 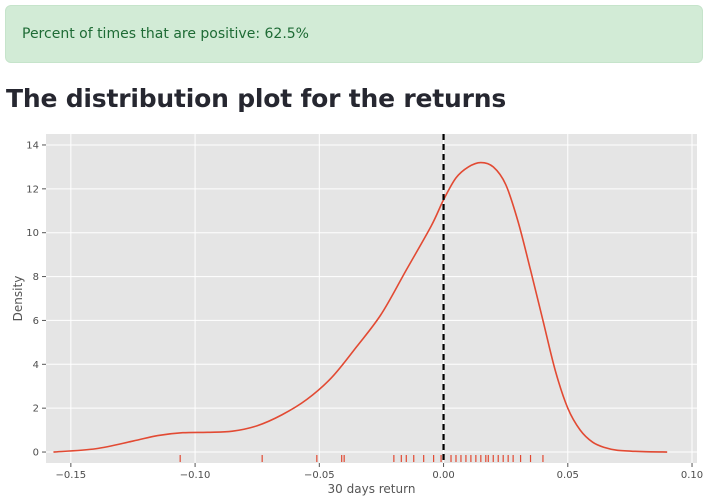 What do you see at coordinates (379, 472) in the screenshot?
I see `x-axis-ticks: −0.15 −0.10 −0.05 0.00 0.05 0.10` at bounding box center [379, 472].